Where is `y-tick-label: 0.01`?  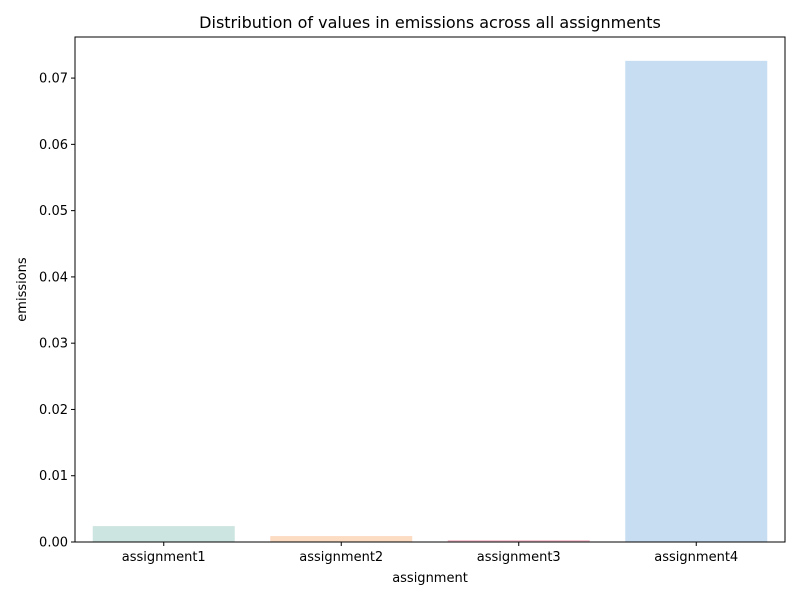 y-tick-label: 0.01 is located at coordinates (53, 476).